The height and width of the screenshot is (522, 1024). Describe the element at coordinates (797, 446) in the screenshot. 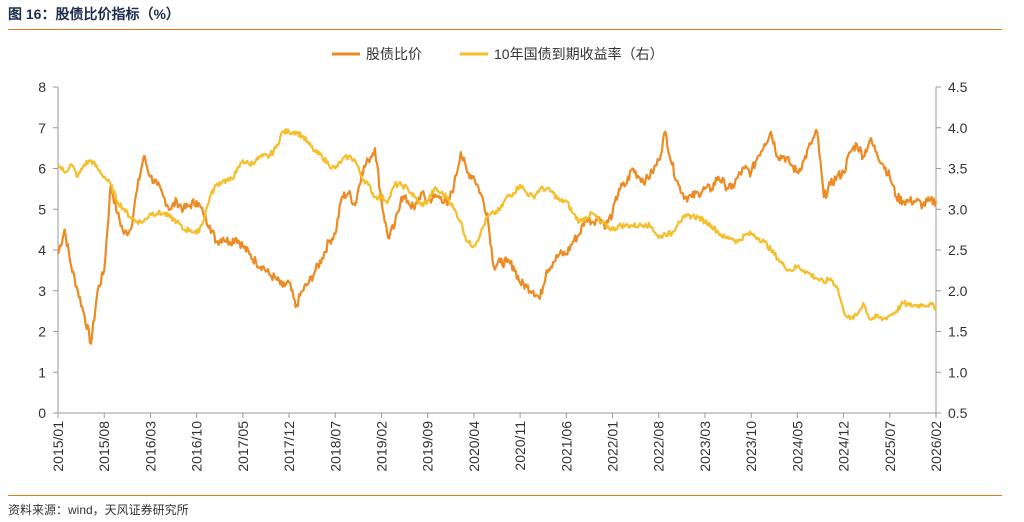

I see `x-tick-label: 2024/05` at that location.